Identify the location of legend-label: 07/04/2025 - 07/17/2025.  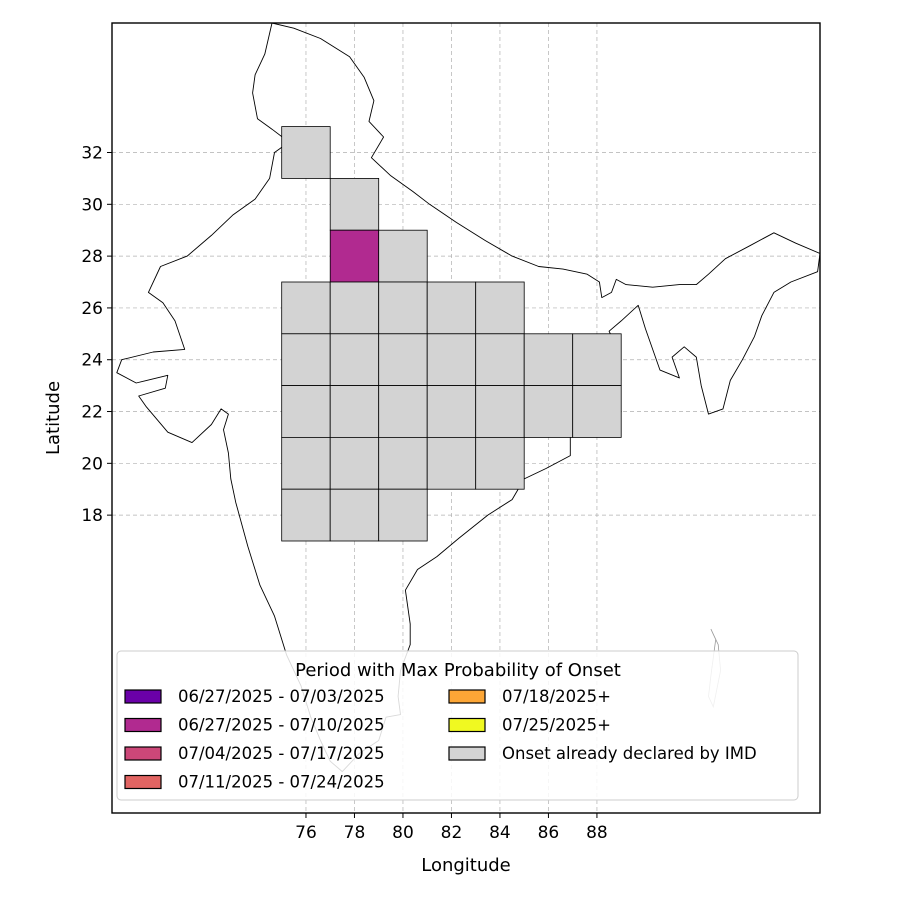
(281, 753).